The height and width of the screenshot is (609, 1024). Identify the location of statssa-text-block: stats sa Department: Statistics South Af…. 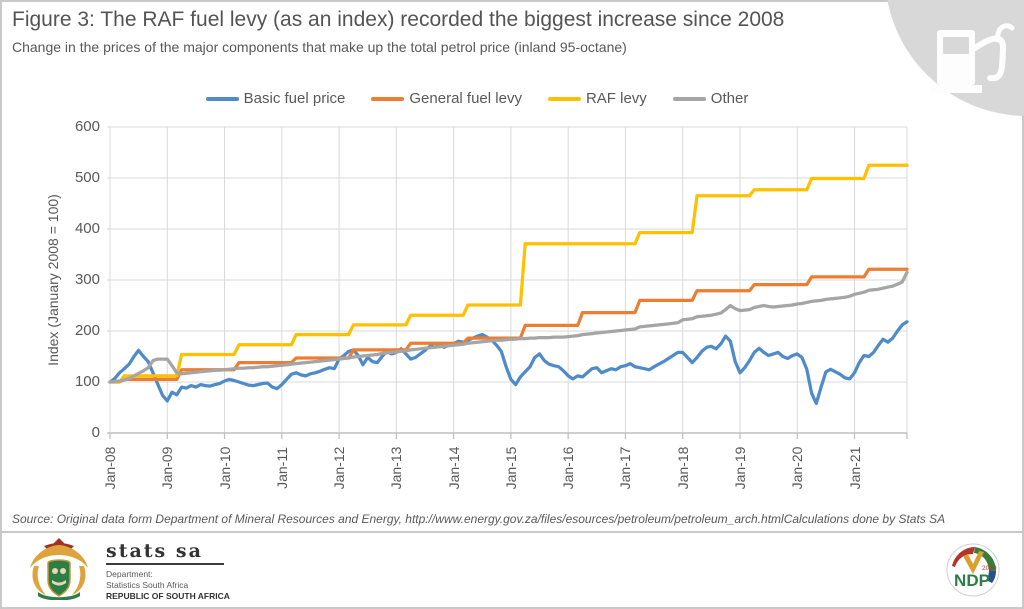
(168, 570).